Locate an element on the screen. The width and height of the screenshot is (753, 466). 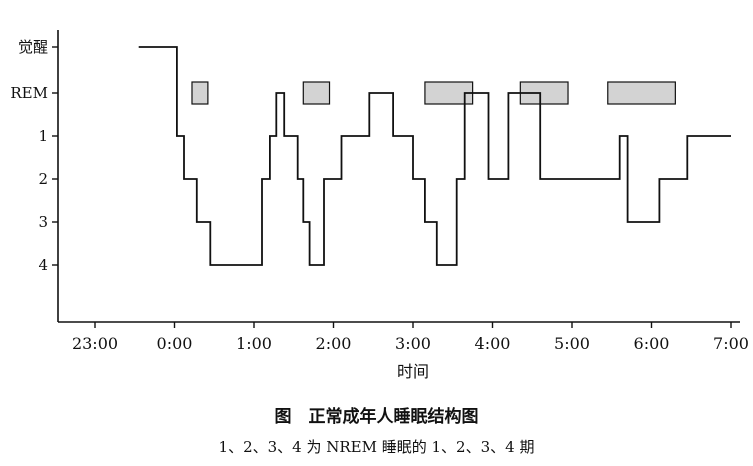
y-tick-label: 3 is located at coordinates (43, 222).